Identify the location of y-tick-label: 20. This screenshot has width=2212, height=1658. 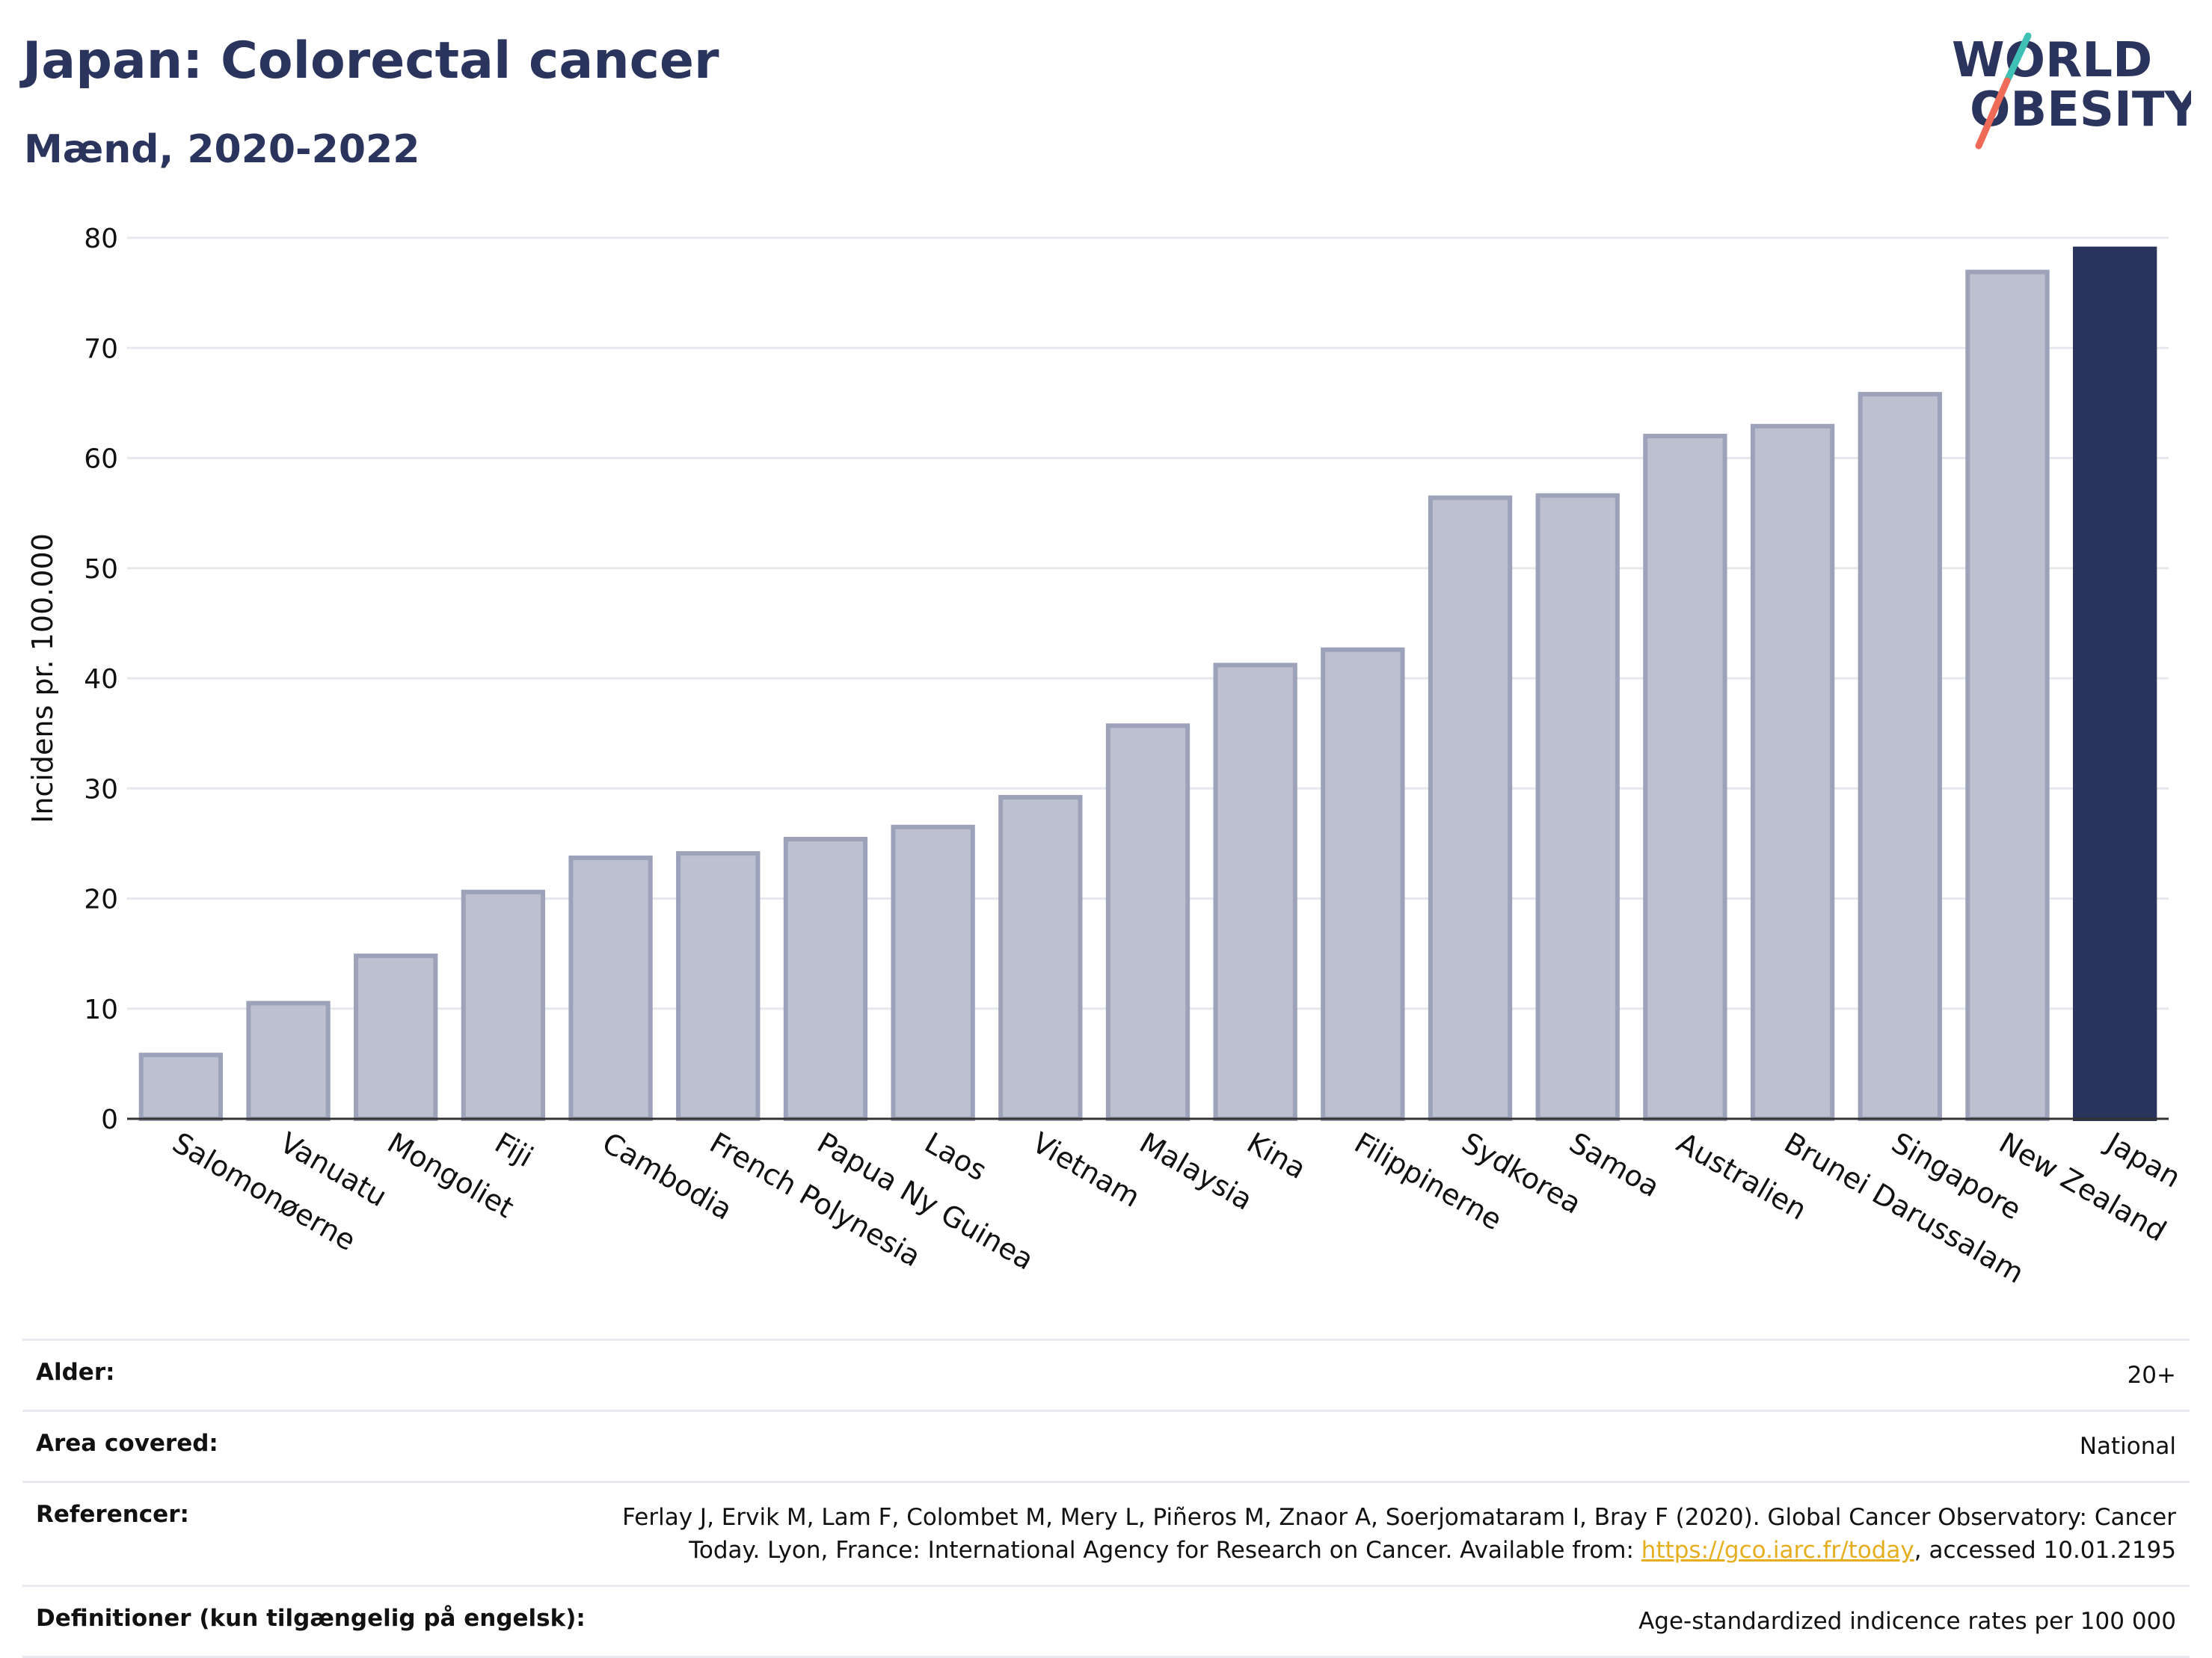
(101, 900).